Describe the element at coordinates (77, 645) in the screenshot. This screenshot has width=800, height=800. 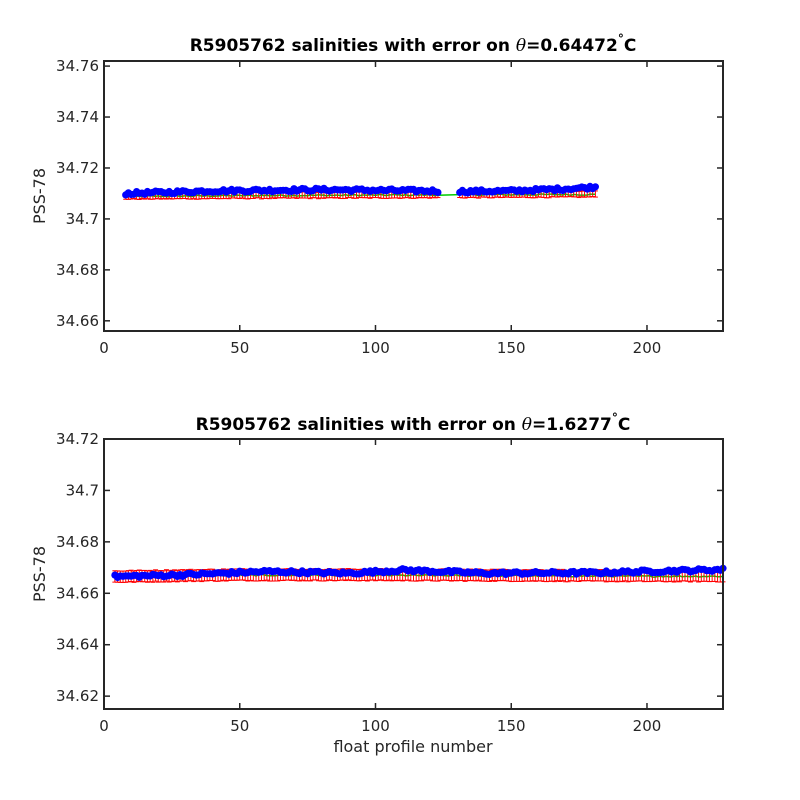
I see `y-tick-label: 34.64` at that location.